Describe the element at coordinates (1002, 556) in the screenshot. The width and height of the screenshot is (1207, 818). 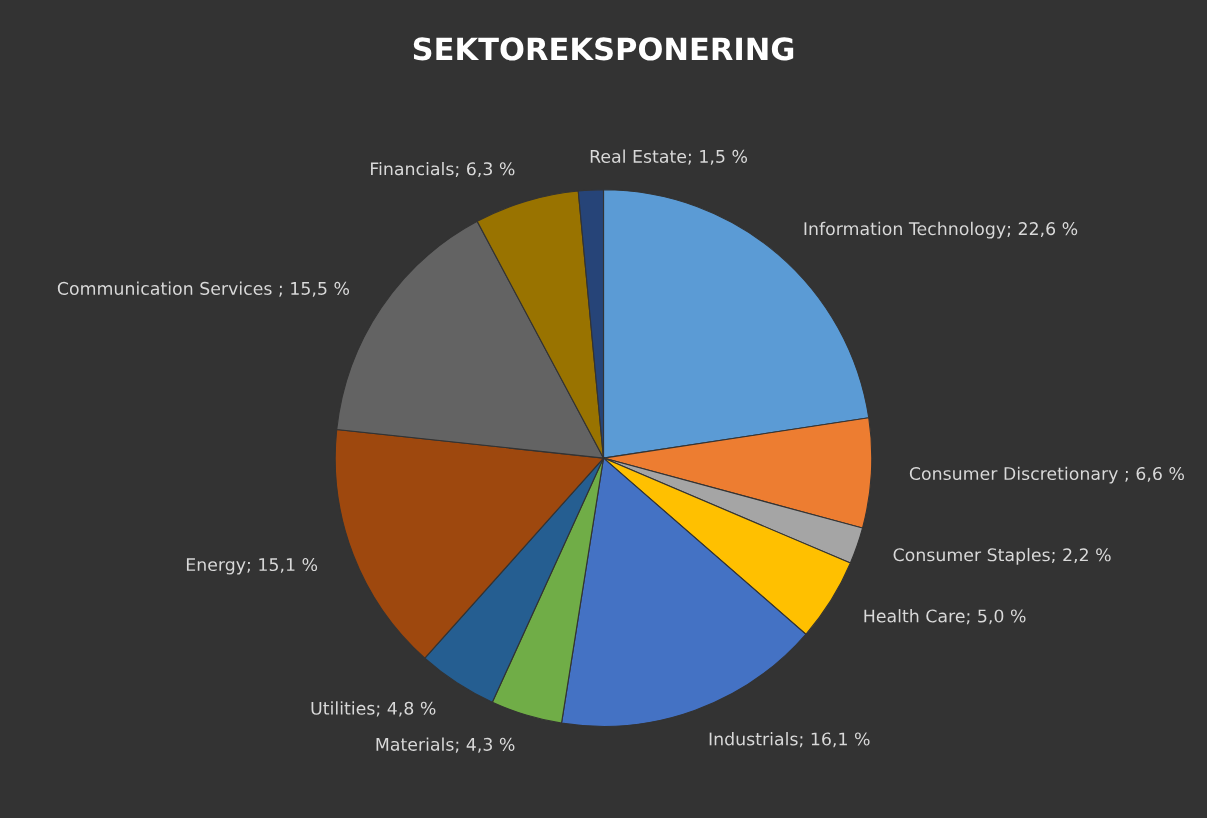
I see `slice-label: Consumer Staples; 2,2 %` at that location.